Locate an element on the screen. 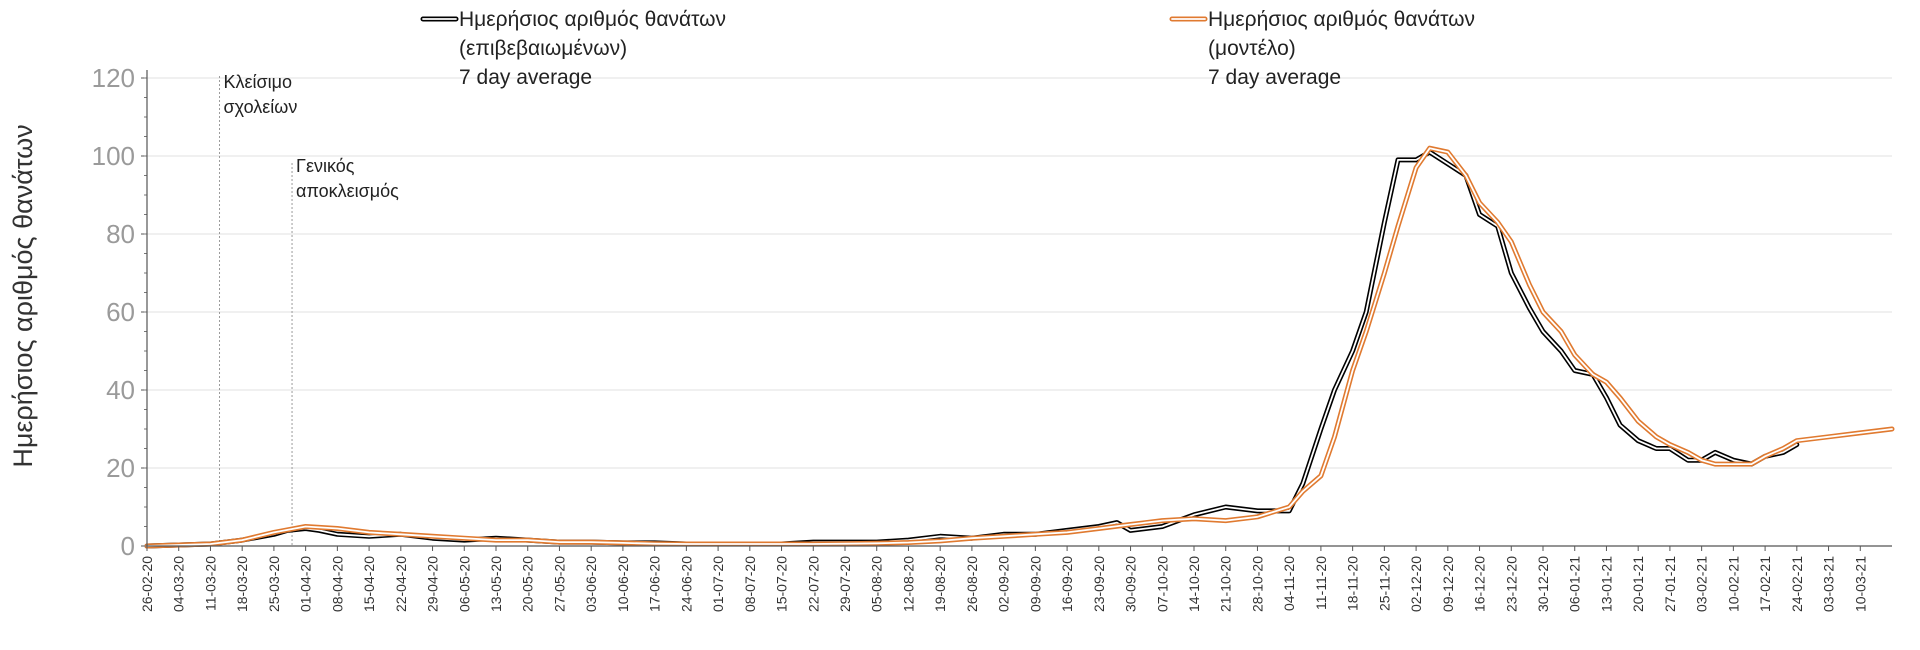  x-tick-label: 23-09-20 is located at coordinates (1099, 584).